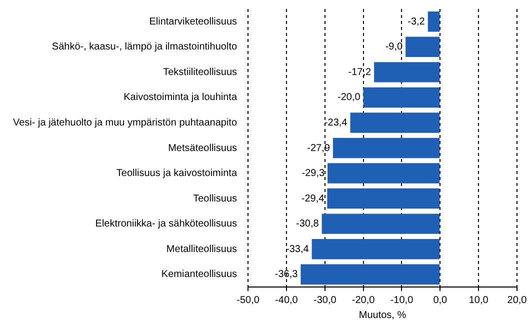 The image size is (531, 325). Describe the element at coordinates (286, 300) in the screenshot. I see `x-tick-label: -40,0` at that location.